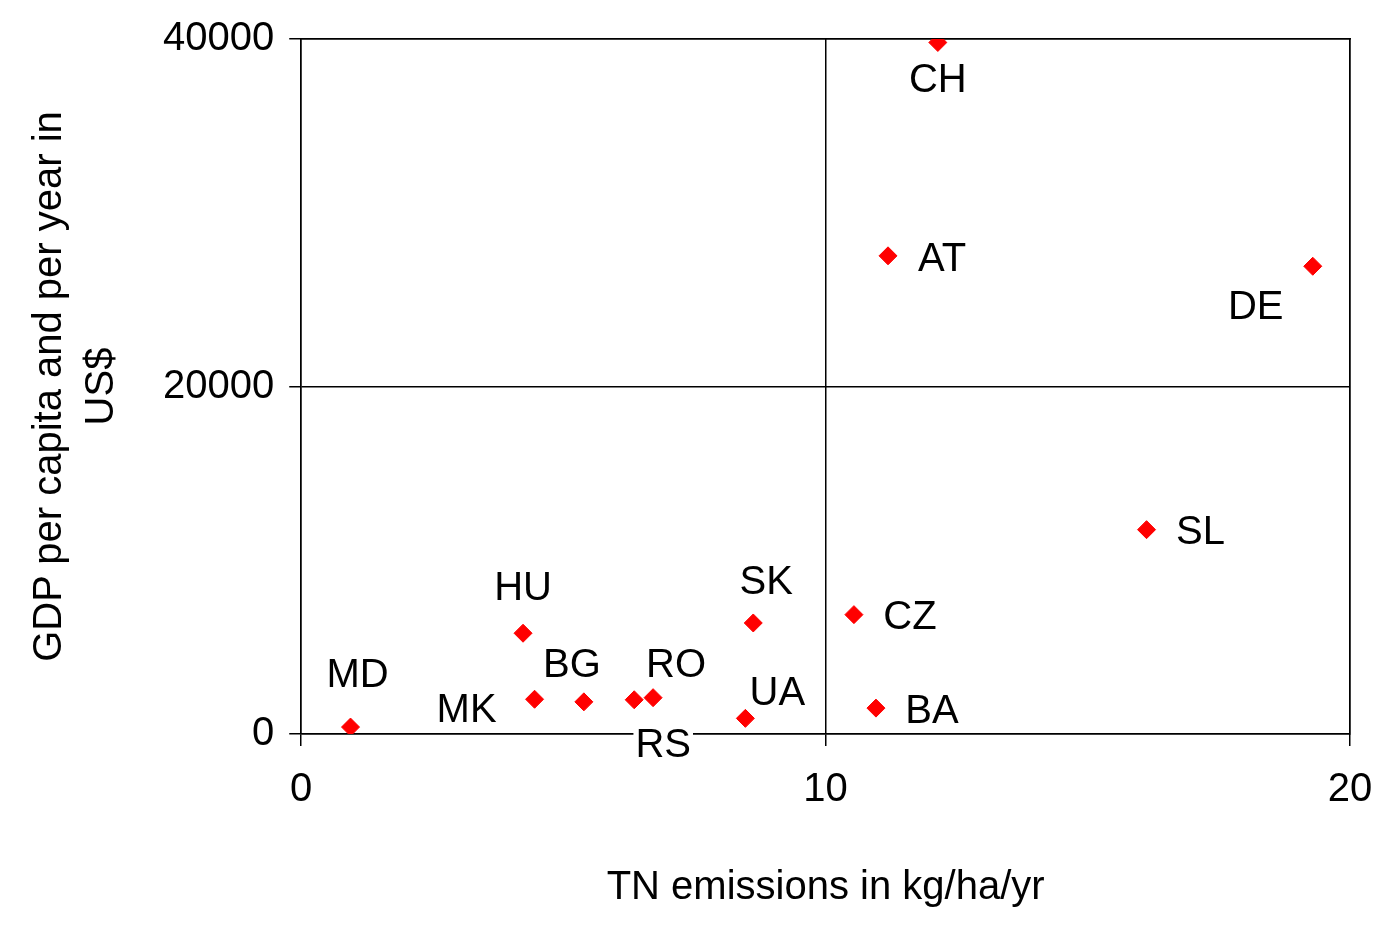 This screenshot has height=926, width=1395. What do you see at coordinates (663, 742) in the screenshot?
I see `annotation: RS` at bounding box center [663, 742].